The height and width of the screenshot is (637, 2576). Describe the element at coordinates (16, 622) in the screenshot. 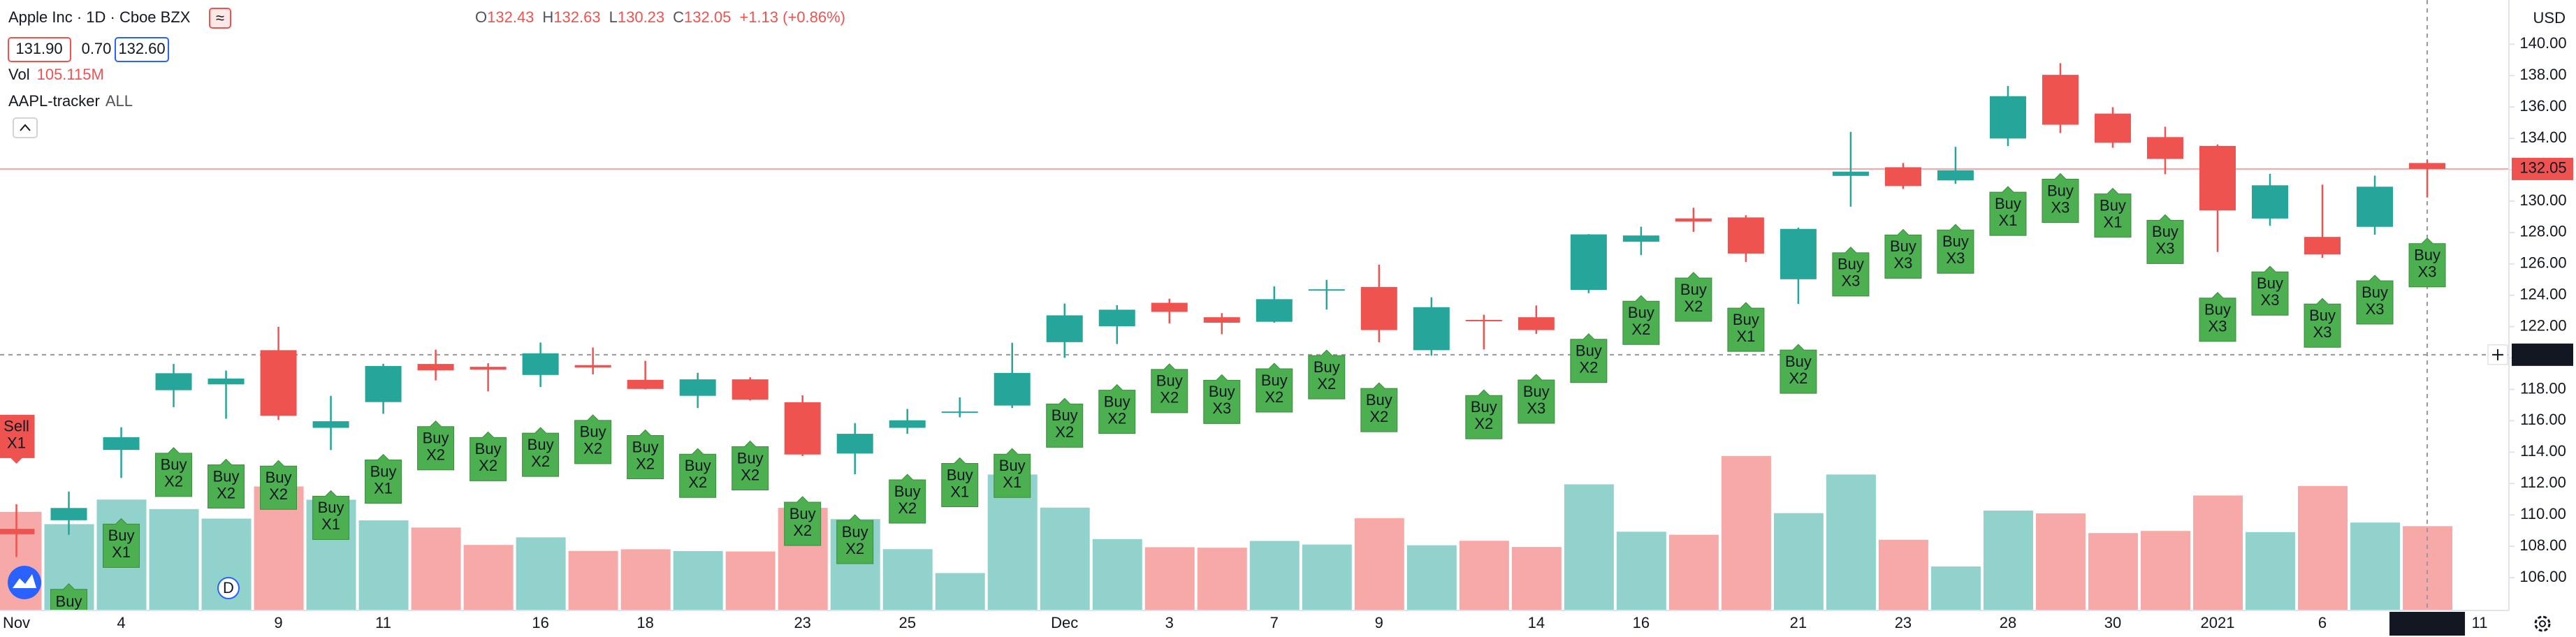

I see `x-tick-label: Nov` at that location.